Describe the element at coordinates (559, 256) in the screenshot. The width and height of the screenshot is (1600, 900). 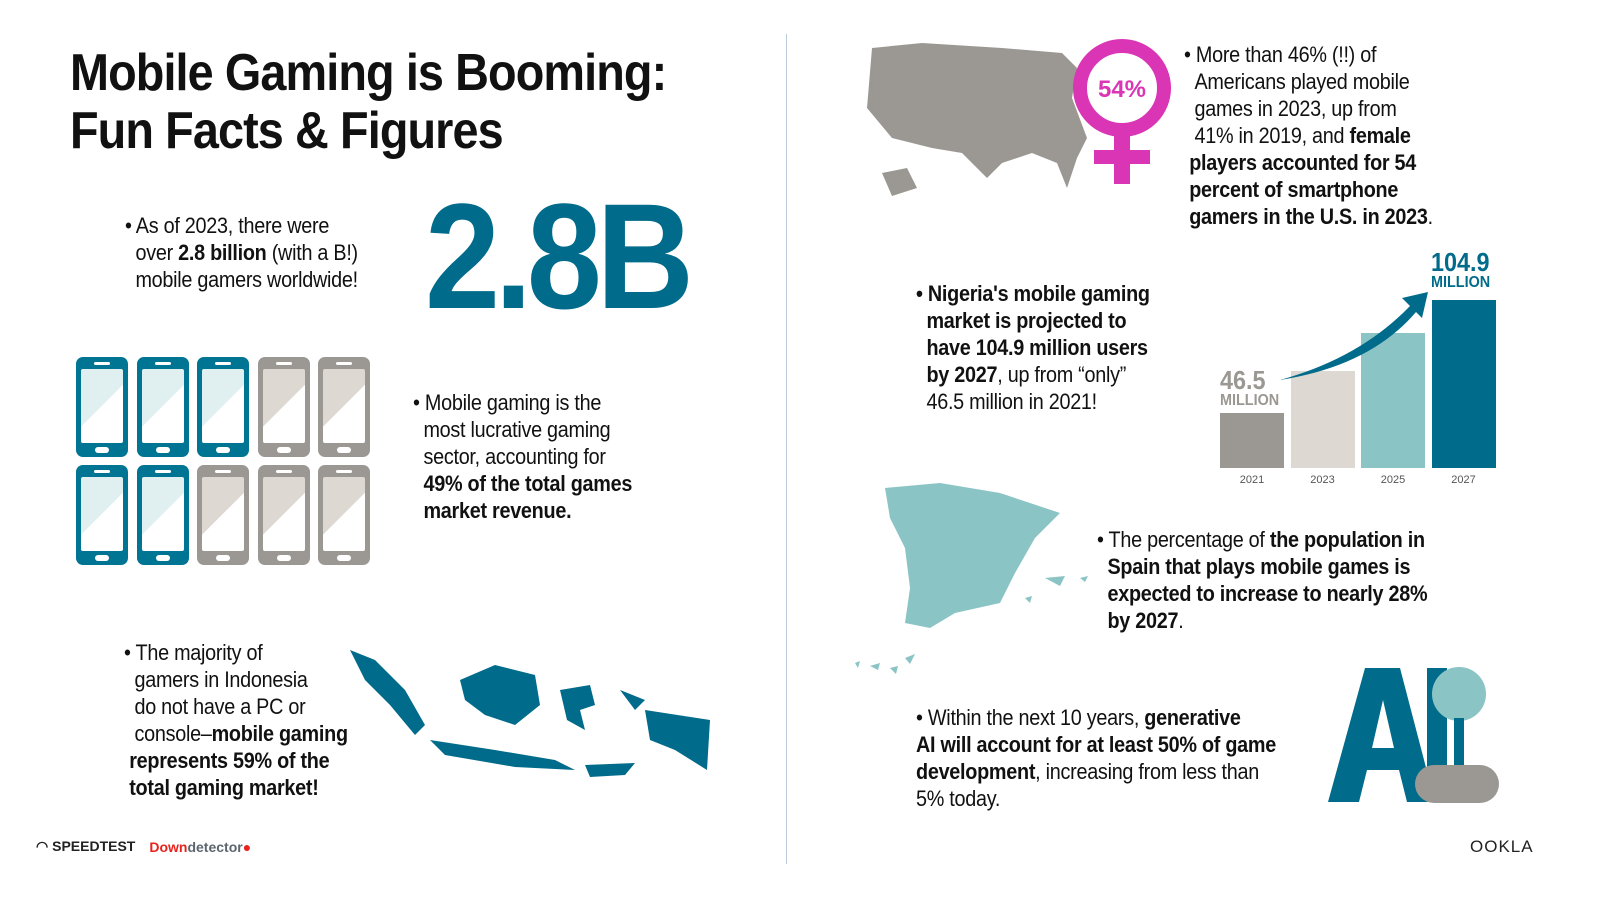
I see `big-number: 2.8B` at that location.